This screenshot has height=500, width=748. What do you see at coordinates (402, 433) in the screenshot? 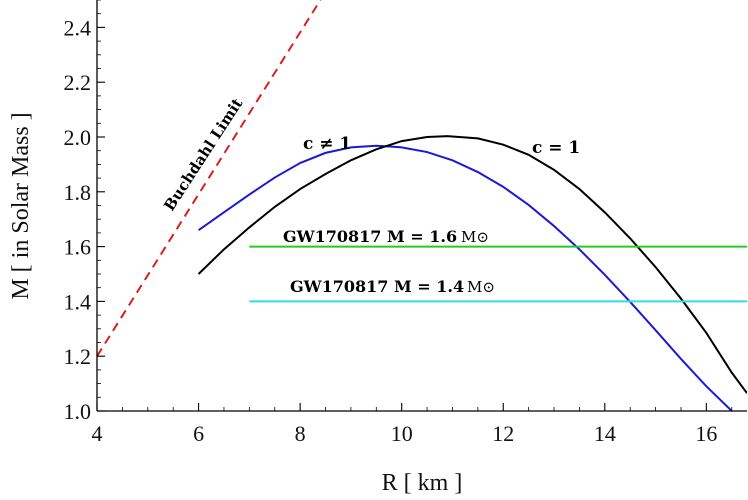
I see `x-tick-label: 10` at bounding box center [402, 433].